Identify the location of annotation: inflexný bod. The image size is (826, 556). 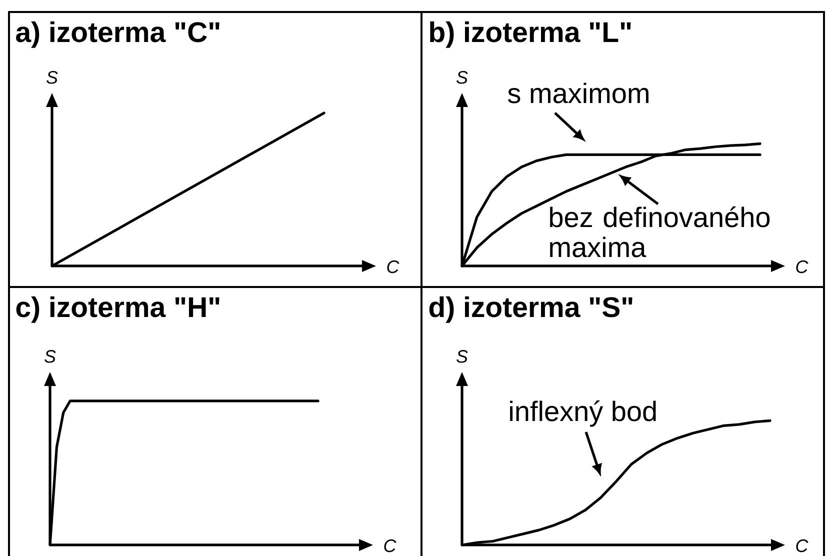
(583, 413).